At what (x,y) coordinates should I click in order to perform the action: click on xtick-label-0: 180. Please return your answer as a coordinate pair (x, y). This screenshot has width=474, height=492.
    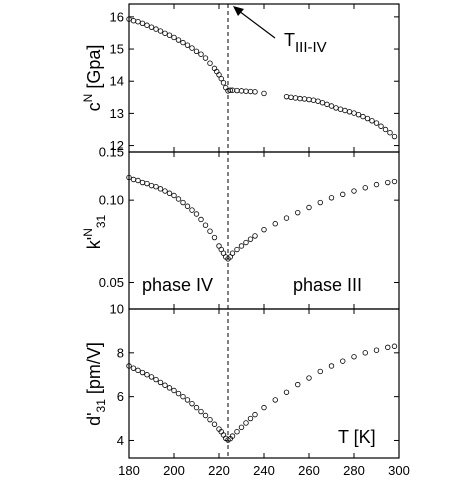
    Looking at the image, I should click on (129, 470).